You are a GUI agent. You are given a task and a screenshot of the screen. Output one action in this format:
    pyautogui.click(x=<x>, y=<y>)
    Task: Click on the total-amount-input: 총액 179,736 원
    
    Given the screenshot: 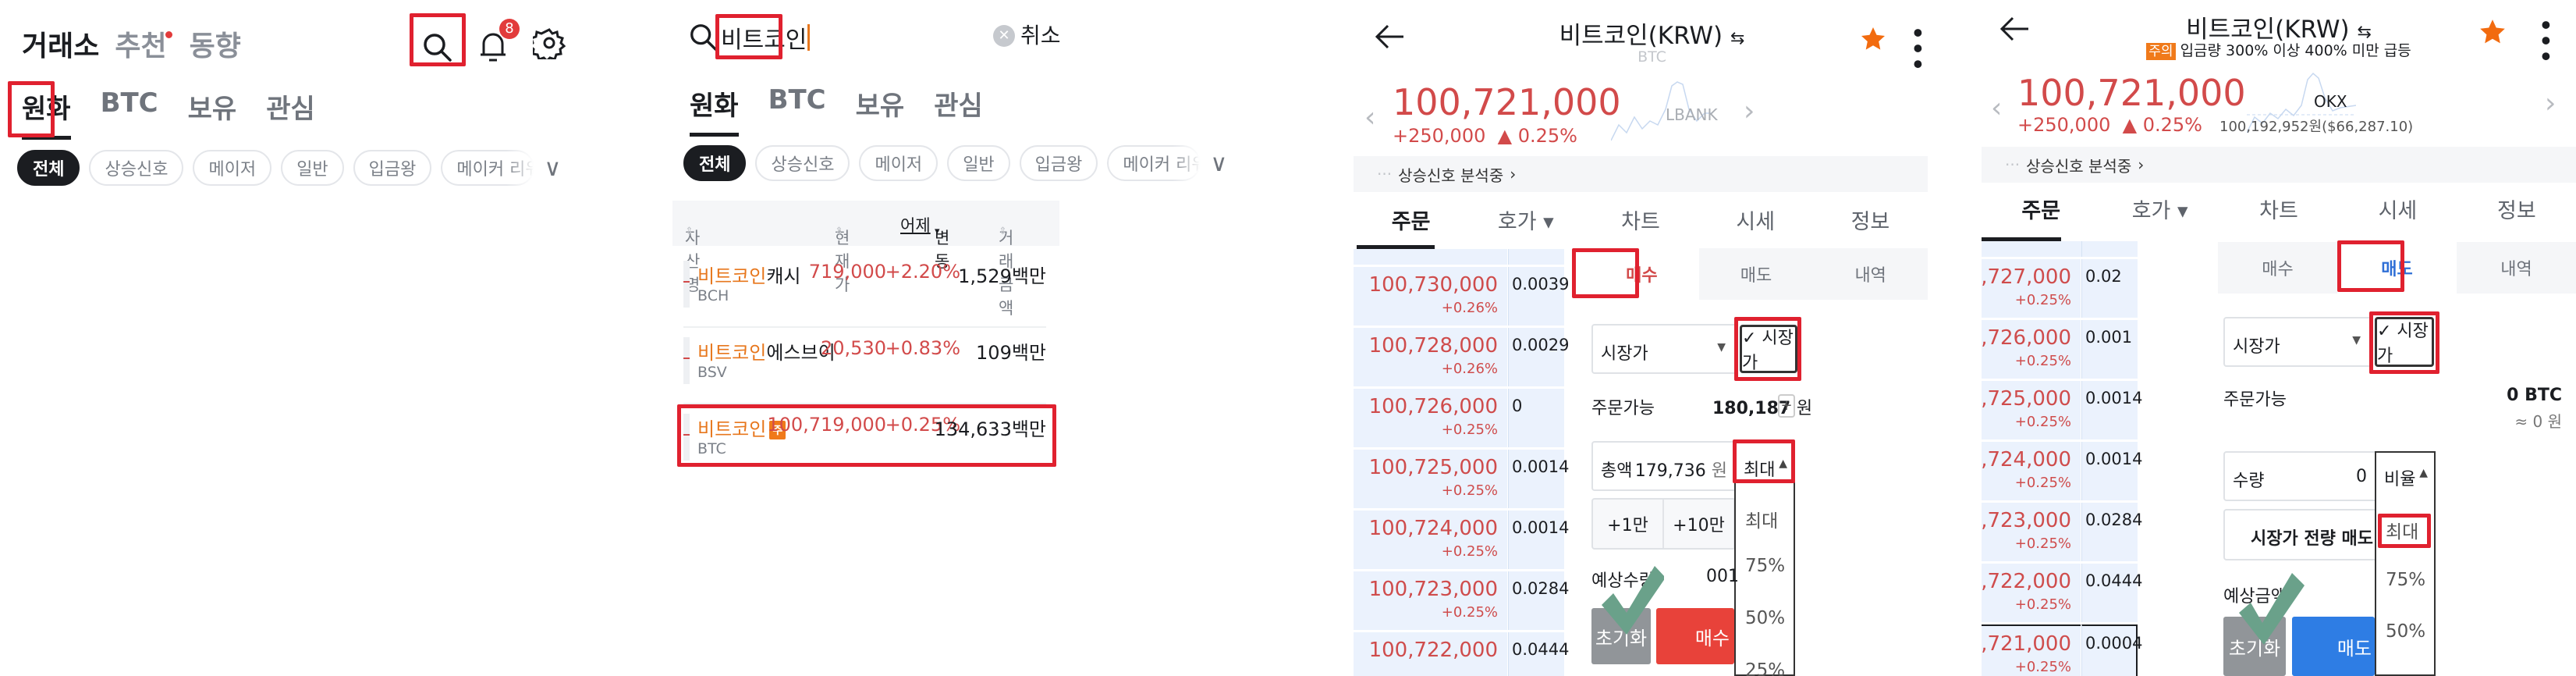 What is the action you would take?
    pyautogui.click(x=1664, y=466)
    